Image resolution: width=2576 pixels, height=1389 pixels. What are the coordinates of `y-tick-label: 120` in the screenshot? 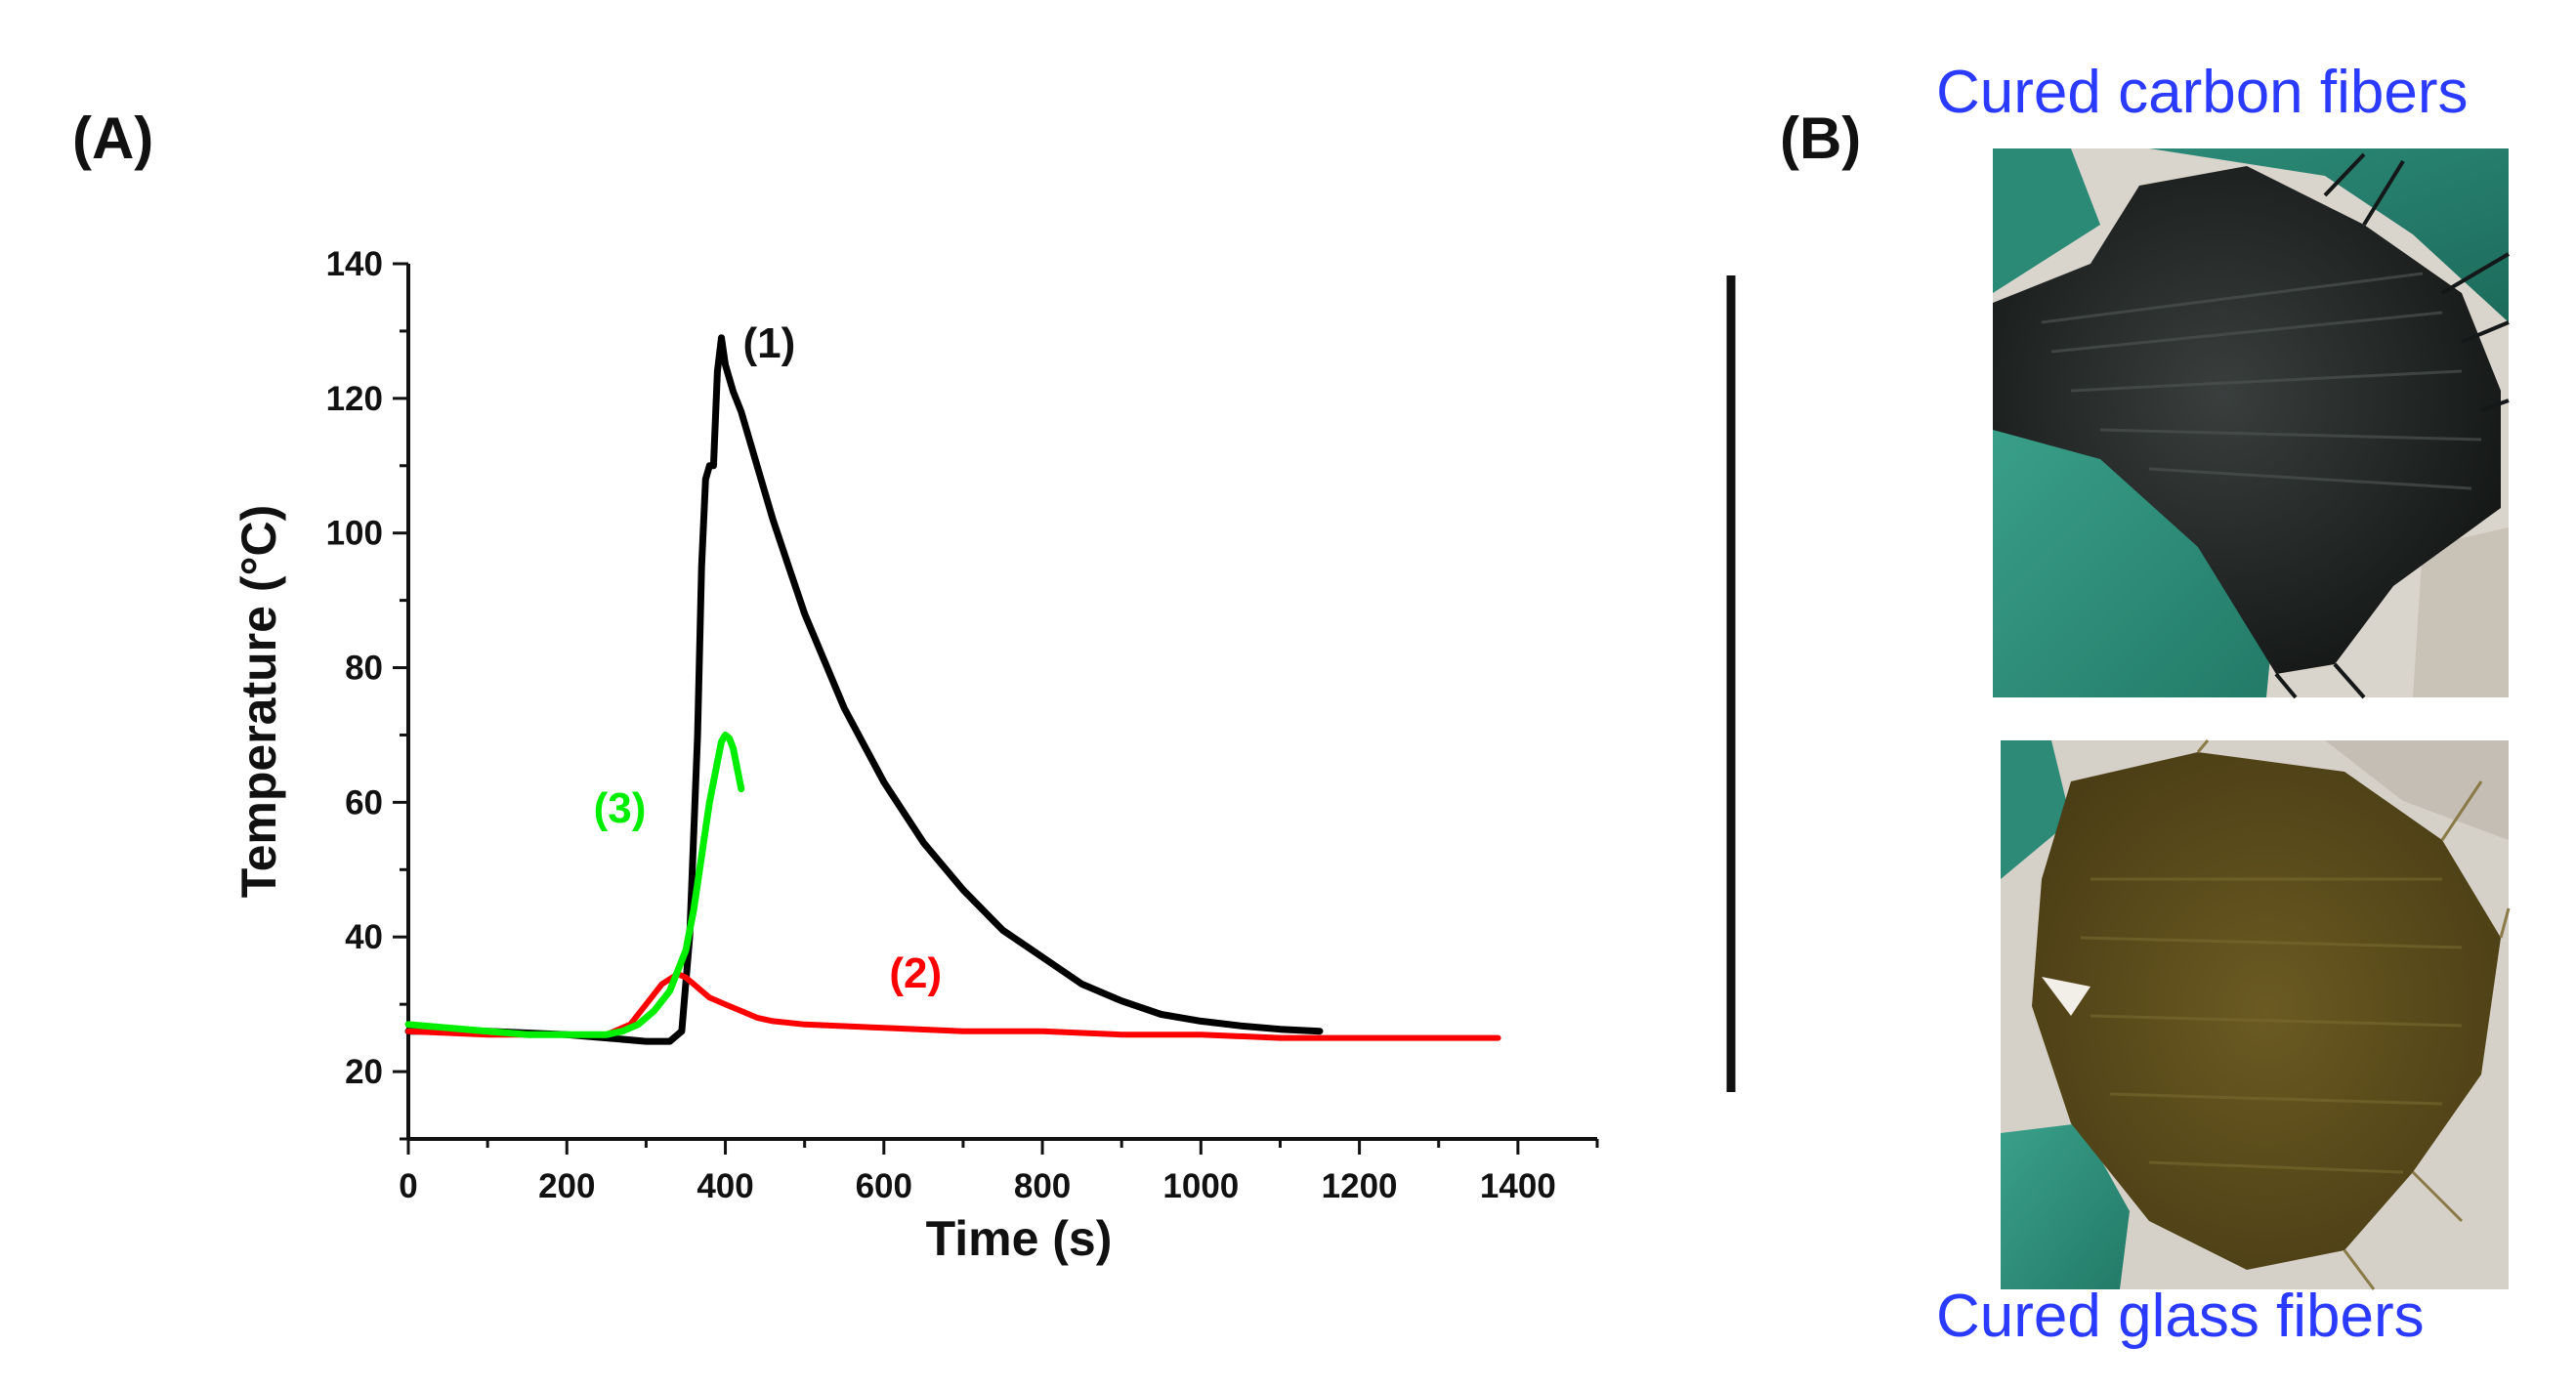 It's located at (354, 399).